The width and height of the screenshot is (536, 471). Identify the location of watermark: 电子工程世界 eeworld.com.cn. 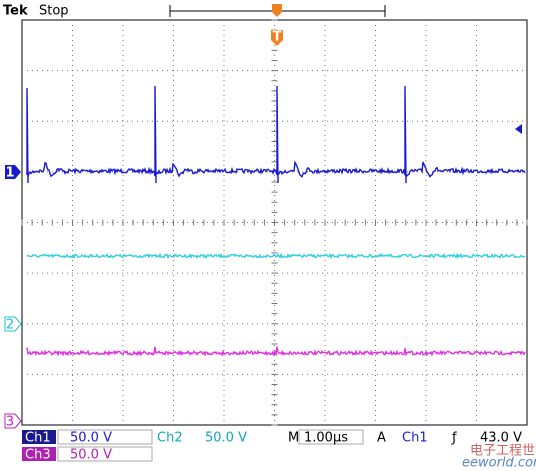
(499, 457).